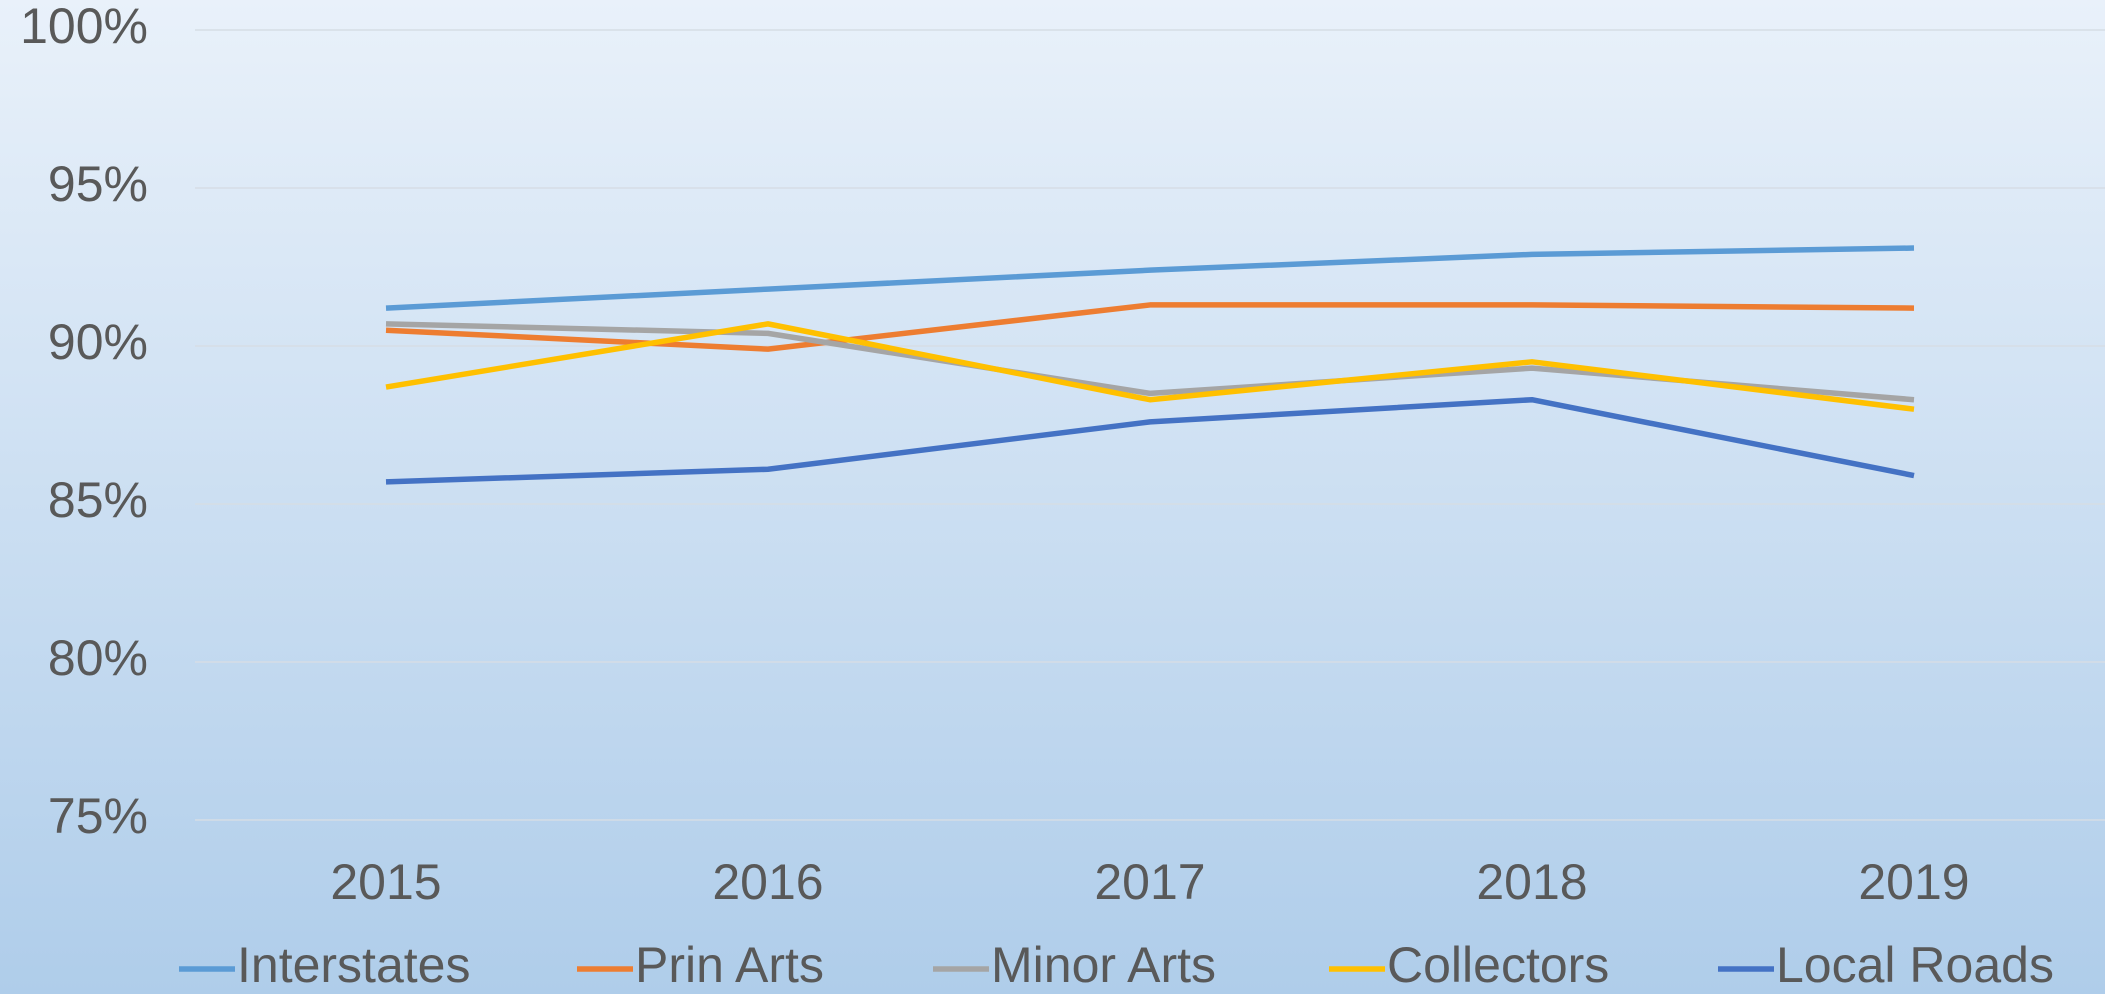 Image resolution: width=2105 pixels, height=994 pixels. What do you see at coordinates (729, 965) in the screenshot?
I see `legend-label: Prin Arts` at bounding box center [729, 965].